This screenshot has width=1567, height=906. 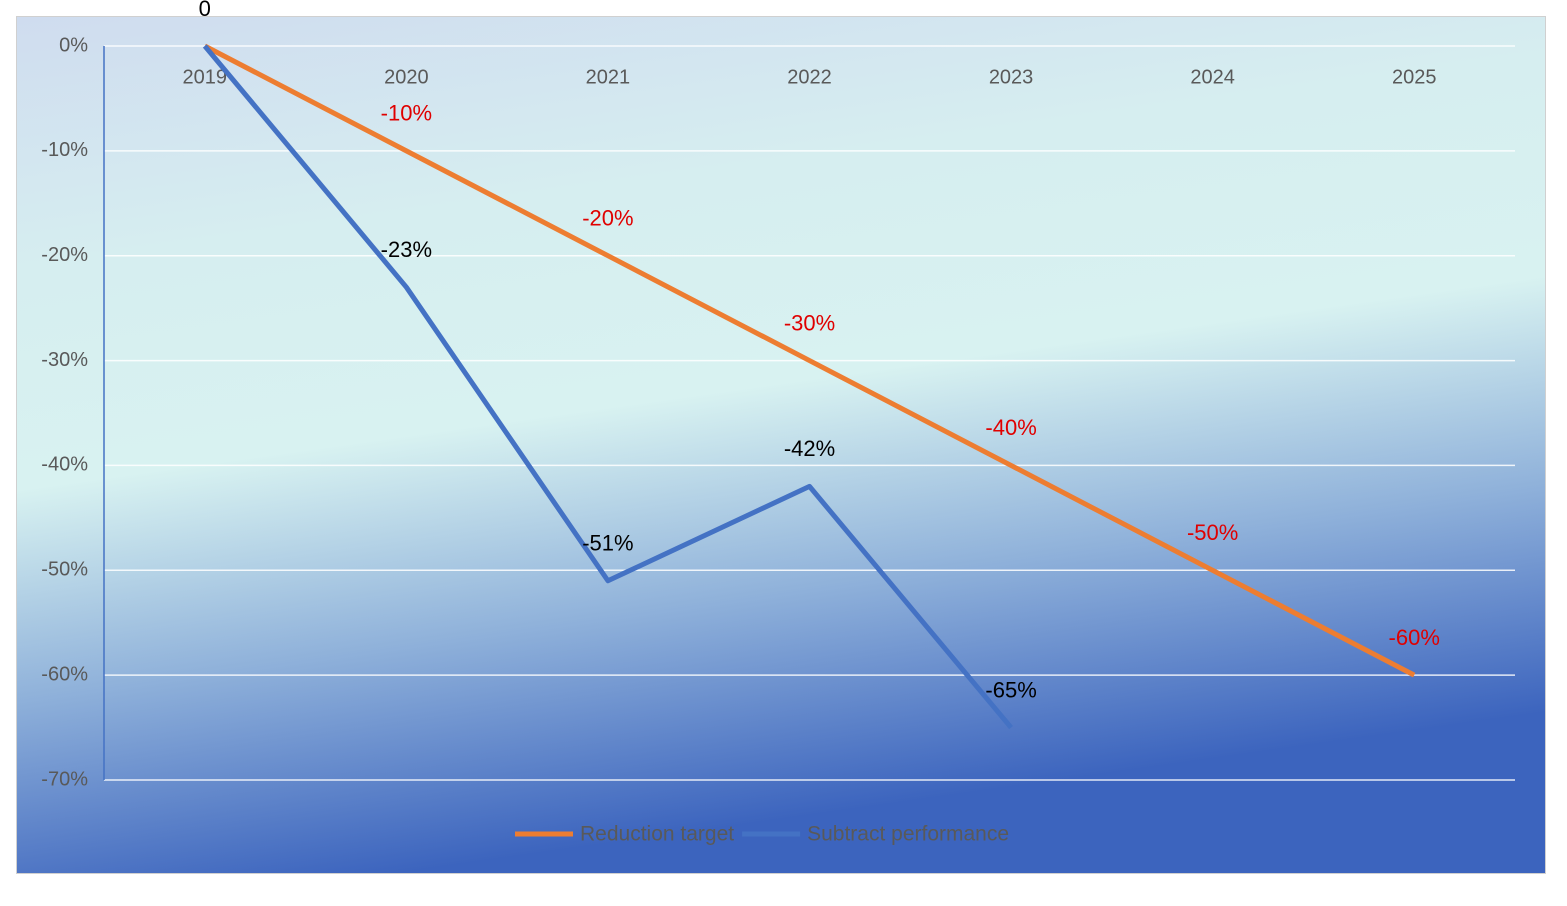 I want to click on x-tick-label: 2019, so click(x=205, y=77).